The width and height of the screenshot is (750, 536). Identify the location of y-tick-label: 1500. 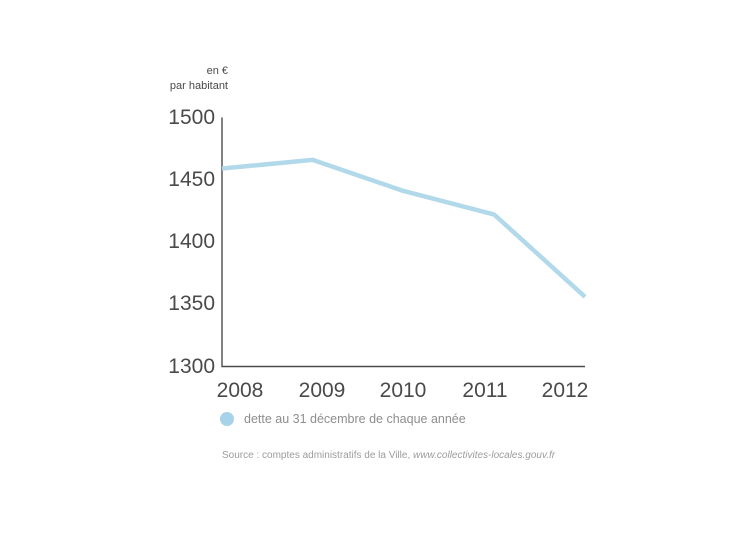
(191, 117).